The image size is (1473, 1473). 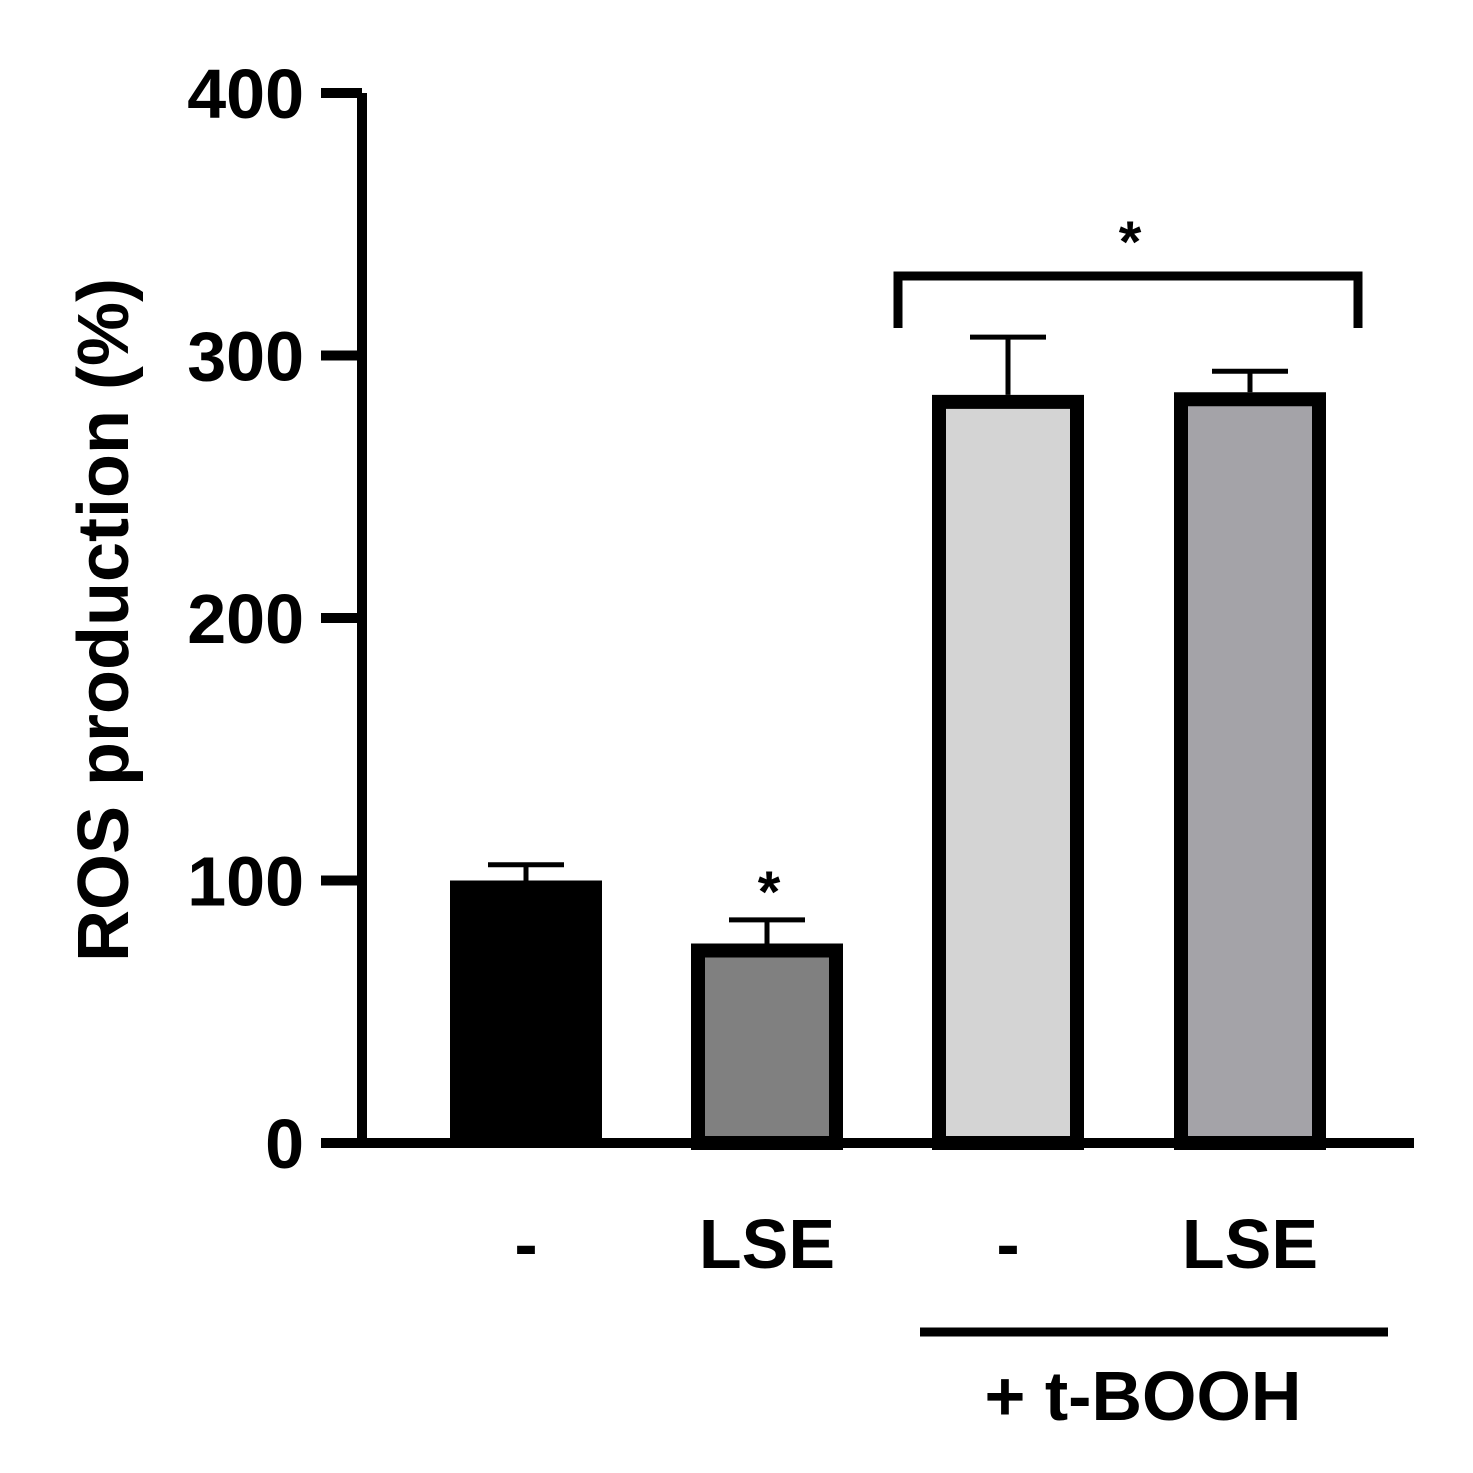 What do you see at coordinates (245, 357) in the screenshot?
I see `y-tick-label-3: 300` at bounding box center [245, 357].